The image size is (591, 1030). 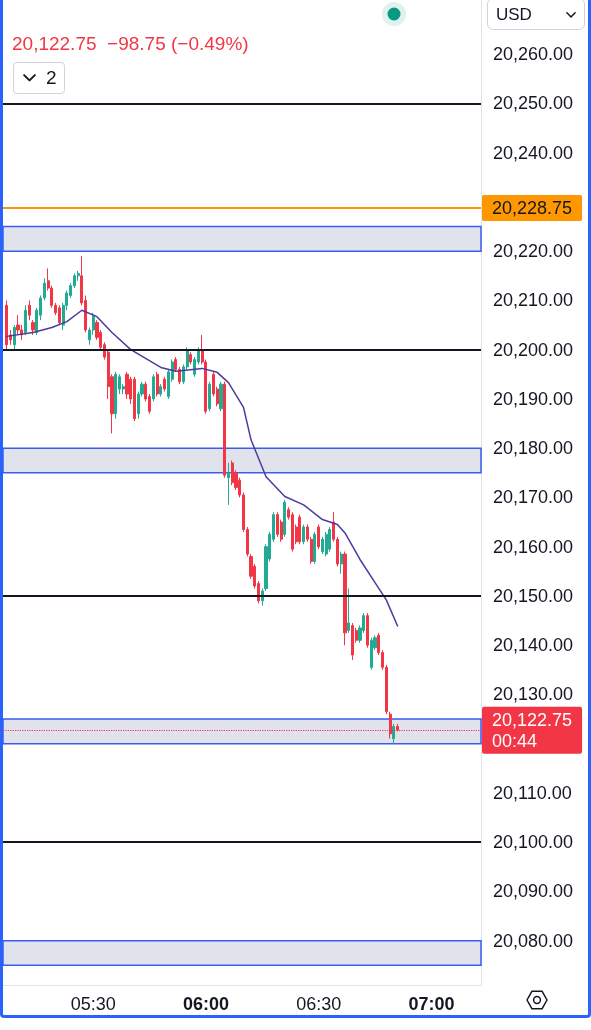 I want to click on text: 20,122.75 −98.75 (−0.49%), so click(x=130, y=44).